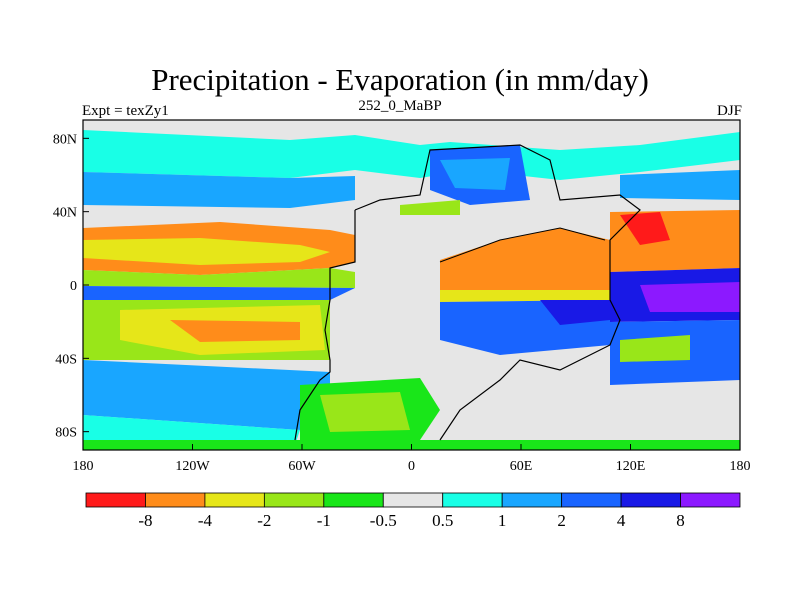  What do you see at coordinates (690, 297) in the screenshot?
I see `east-wet-purple` at bounding box center [690, 297].